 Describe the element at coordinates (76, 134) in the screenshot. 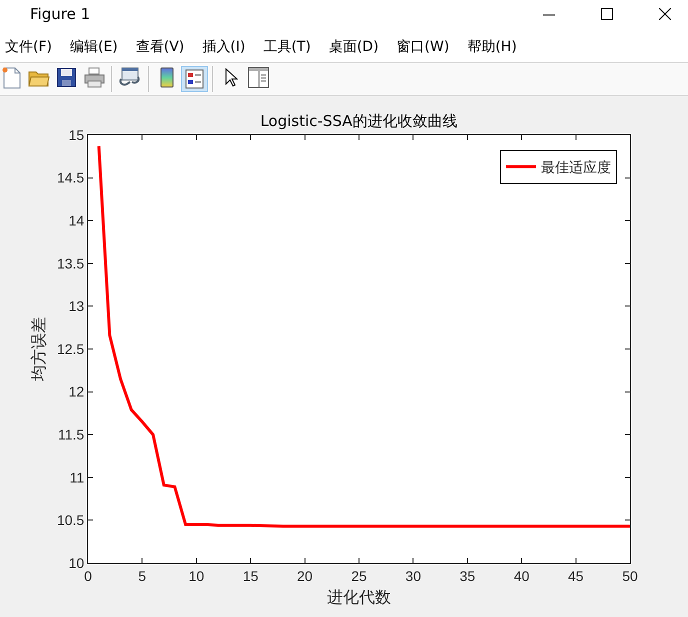

I see `y-tick-label: 15` at that location.